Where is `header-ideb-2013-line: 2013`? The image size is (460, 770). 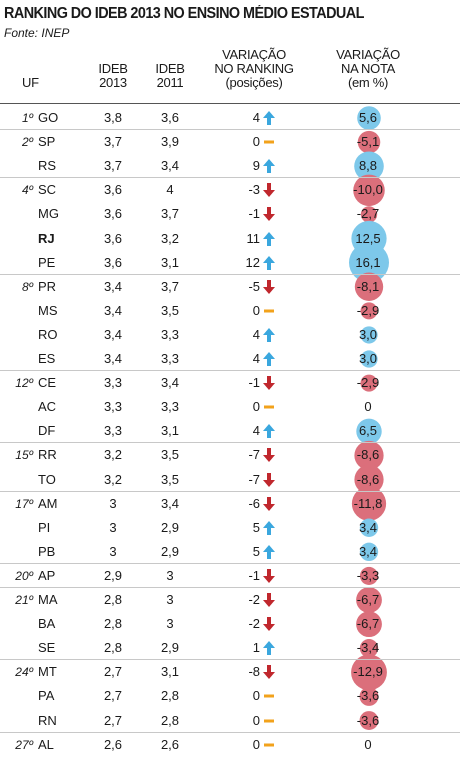
header-ideb-2013-line: 2013 is located at coordinates (113, 82).